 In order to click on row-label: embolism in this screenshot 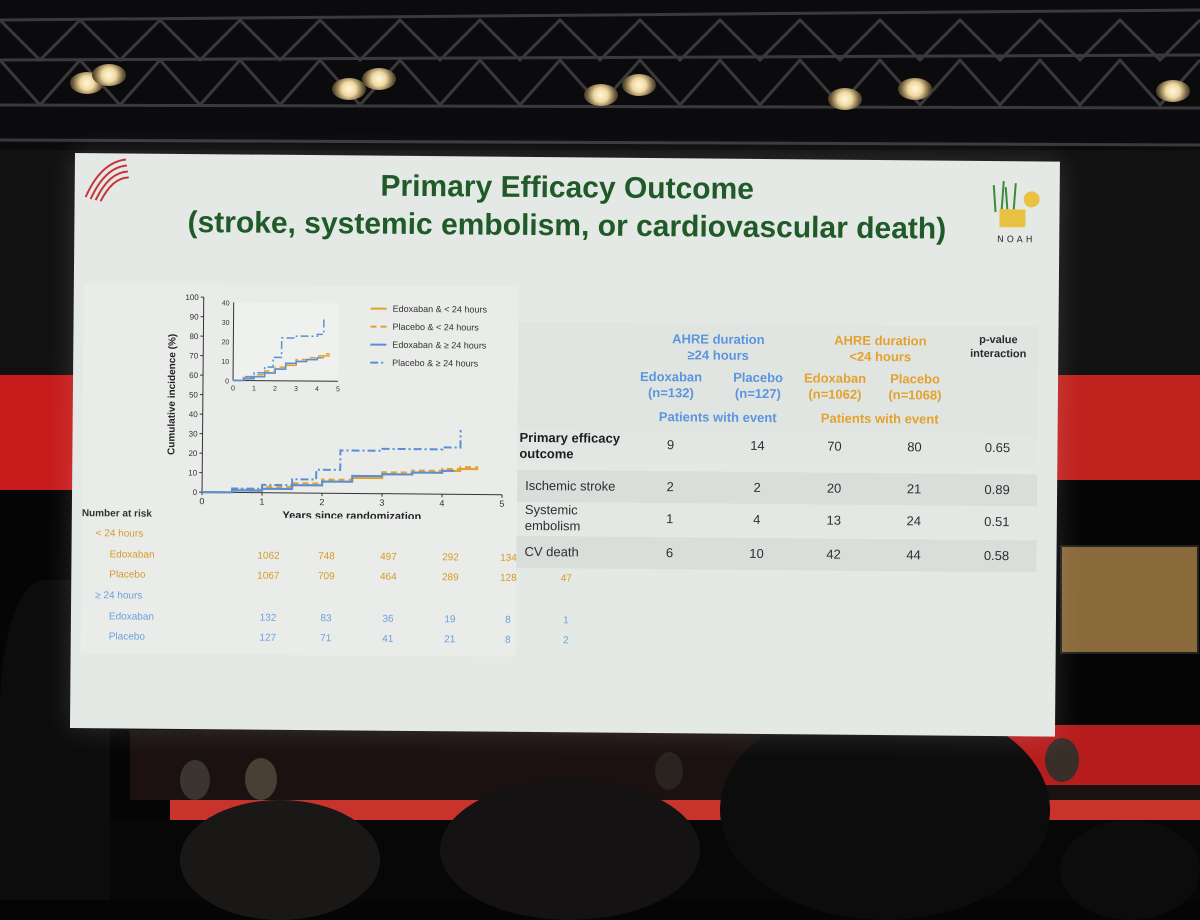, I will do `click(553, 525)`.